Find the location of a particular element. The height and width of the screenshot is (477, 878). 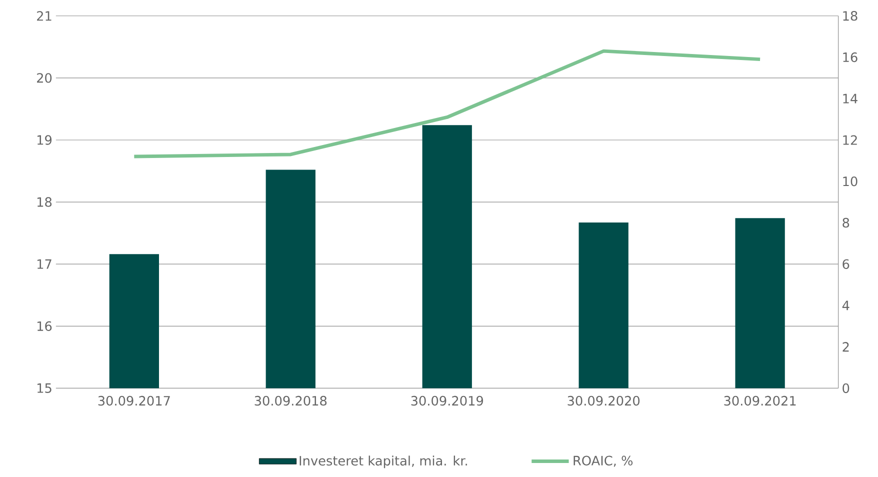

y2-tick-label: 12 is located at coordinates (850, 140).